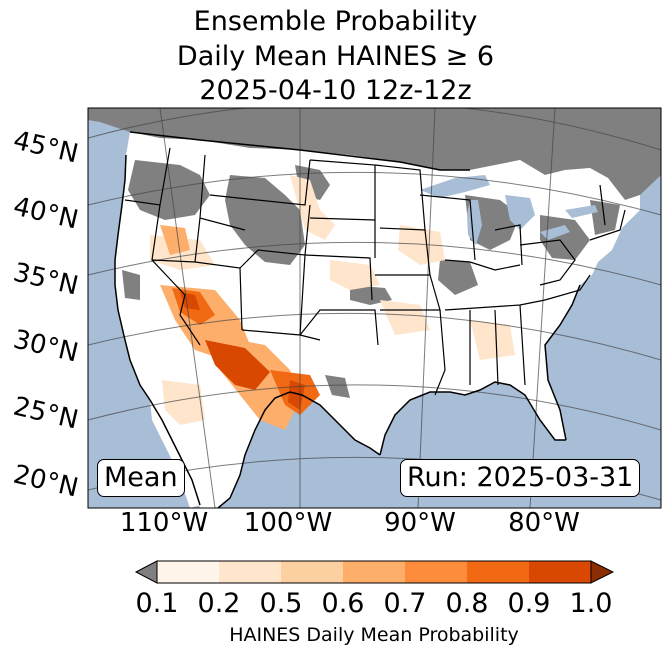 The width and height of the screenshot is (671, 658). Describe the element at coordinates (520, 478) in the screenshot. I see `run-label: Run: 2025-03-31` at that location.